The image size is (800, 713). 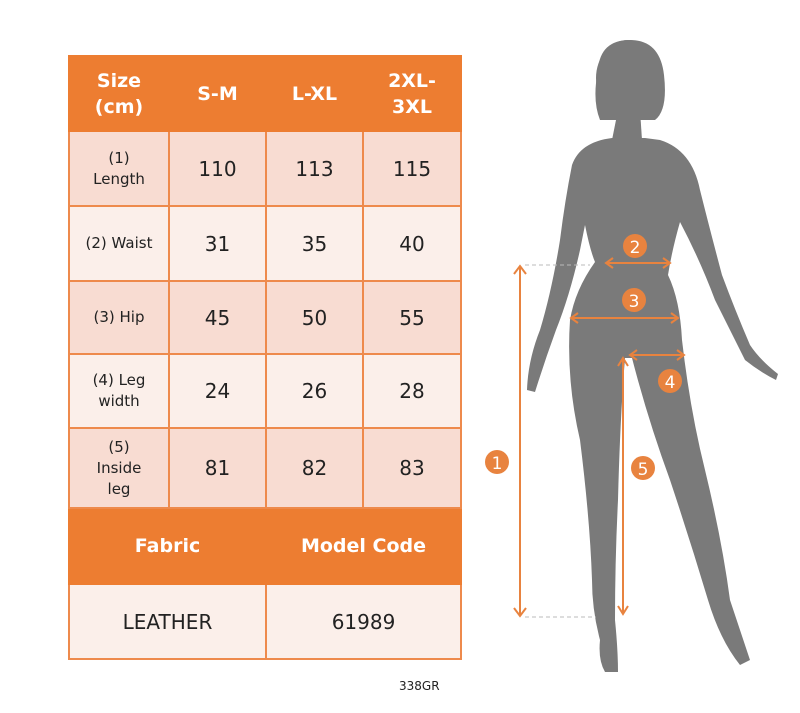 What do you see at coordinates (314, 391) in the screenshot?
I see `cell: 26` at bounding box center [314, 391].